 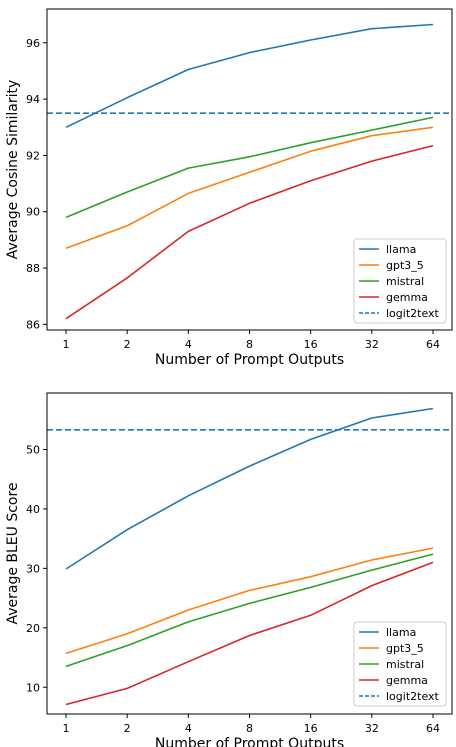 What do you see at coordinates (13, 553) in the screenshot?
I see `y-axis-label: Average BLEU Score` at bounding box center [13, 553].